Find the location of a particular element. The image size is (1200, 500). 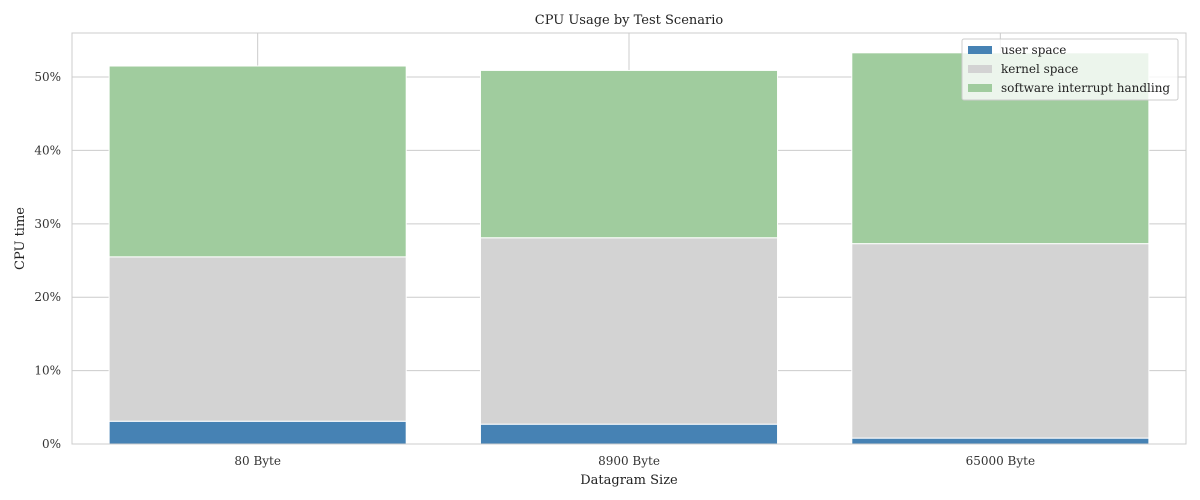

x-axis-ticks: 80 Byte 8900 Byte 65000 Byte is located at coordinates (634, 461).